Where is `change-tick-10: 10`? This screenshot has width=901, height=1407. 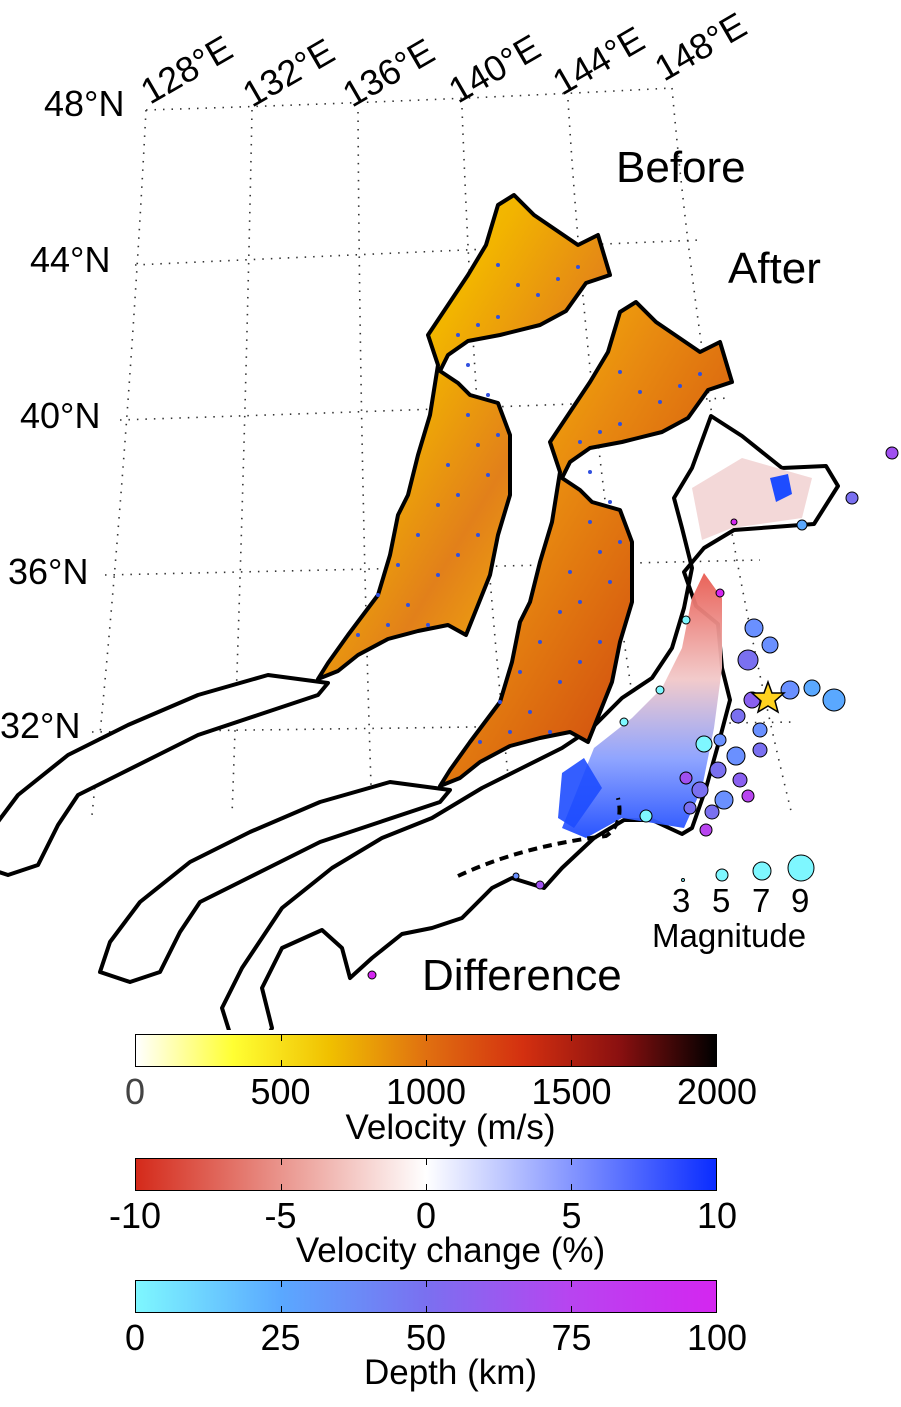
change-tick-10: 10 is located at coordinates (717, 1215).